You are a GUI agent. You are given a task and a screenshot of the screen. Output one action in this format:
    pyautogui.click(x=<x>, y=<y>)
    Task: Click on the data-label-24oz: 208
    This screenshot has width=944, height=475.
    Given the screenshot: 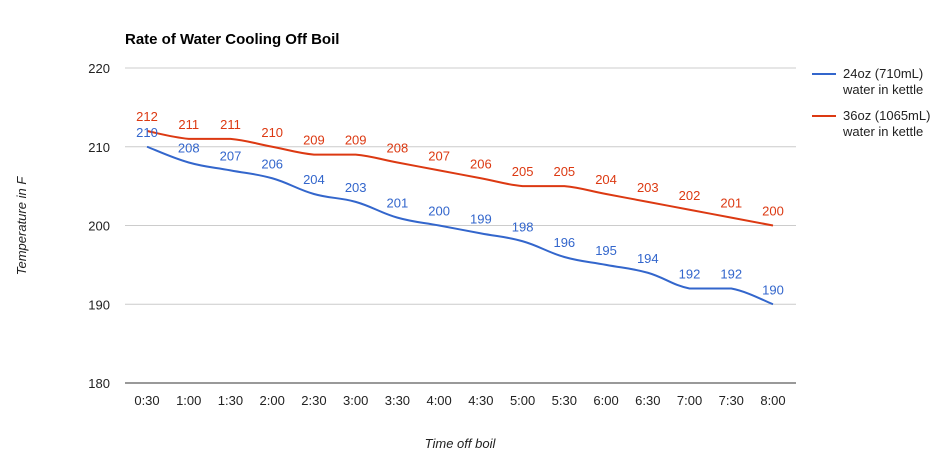 What is the action you would take?
    pyautogui.click(x=189, y=148)
    